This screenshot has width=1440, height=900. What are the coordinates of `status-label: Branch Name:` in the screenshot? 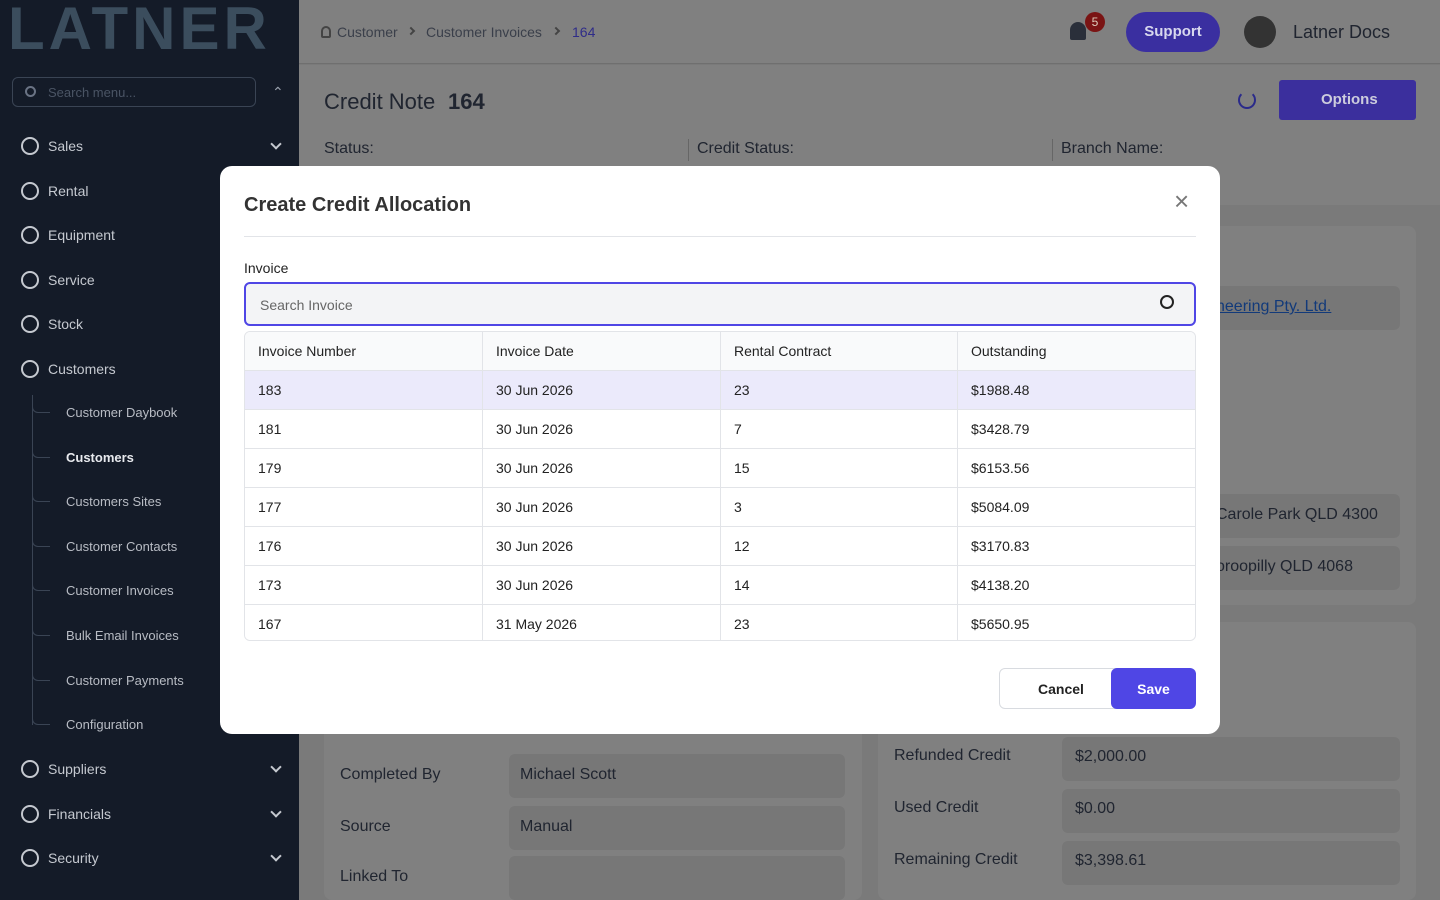 It's located at (1112, 148).